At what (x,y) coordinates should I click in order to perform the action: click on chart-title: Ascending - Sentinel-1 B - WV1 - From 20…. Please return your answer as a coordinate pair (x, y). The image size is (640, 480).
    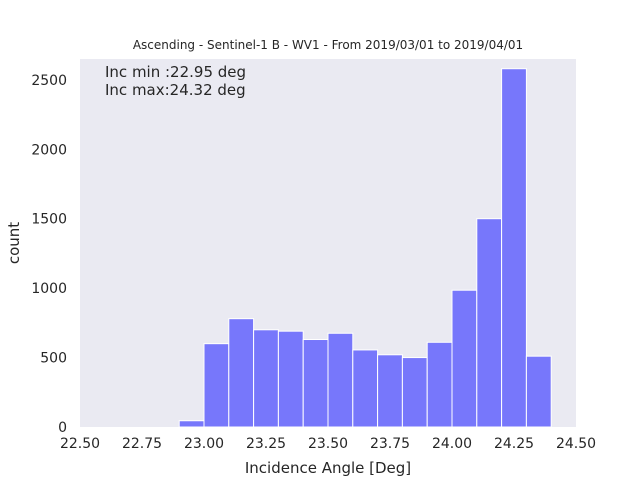
    Looking at the image, I should click on (328, 45).